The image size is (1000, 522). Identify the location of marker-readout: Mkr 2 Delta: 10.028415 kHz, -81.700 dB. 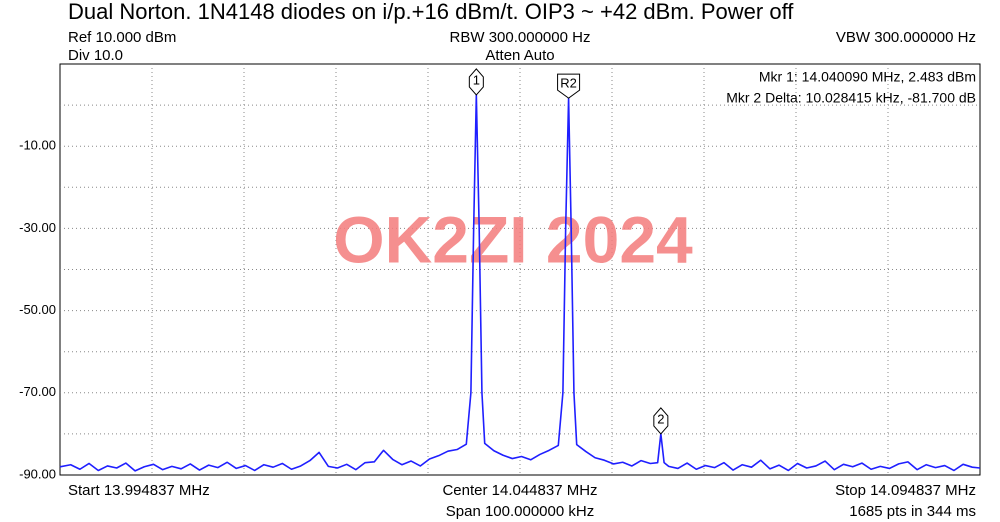
(851, 98).